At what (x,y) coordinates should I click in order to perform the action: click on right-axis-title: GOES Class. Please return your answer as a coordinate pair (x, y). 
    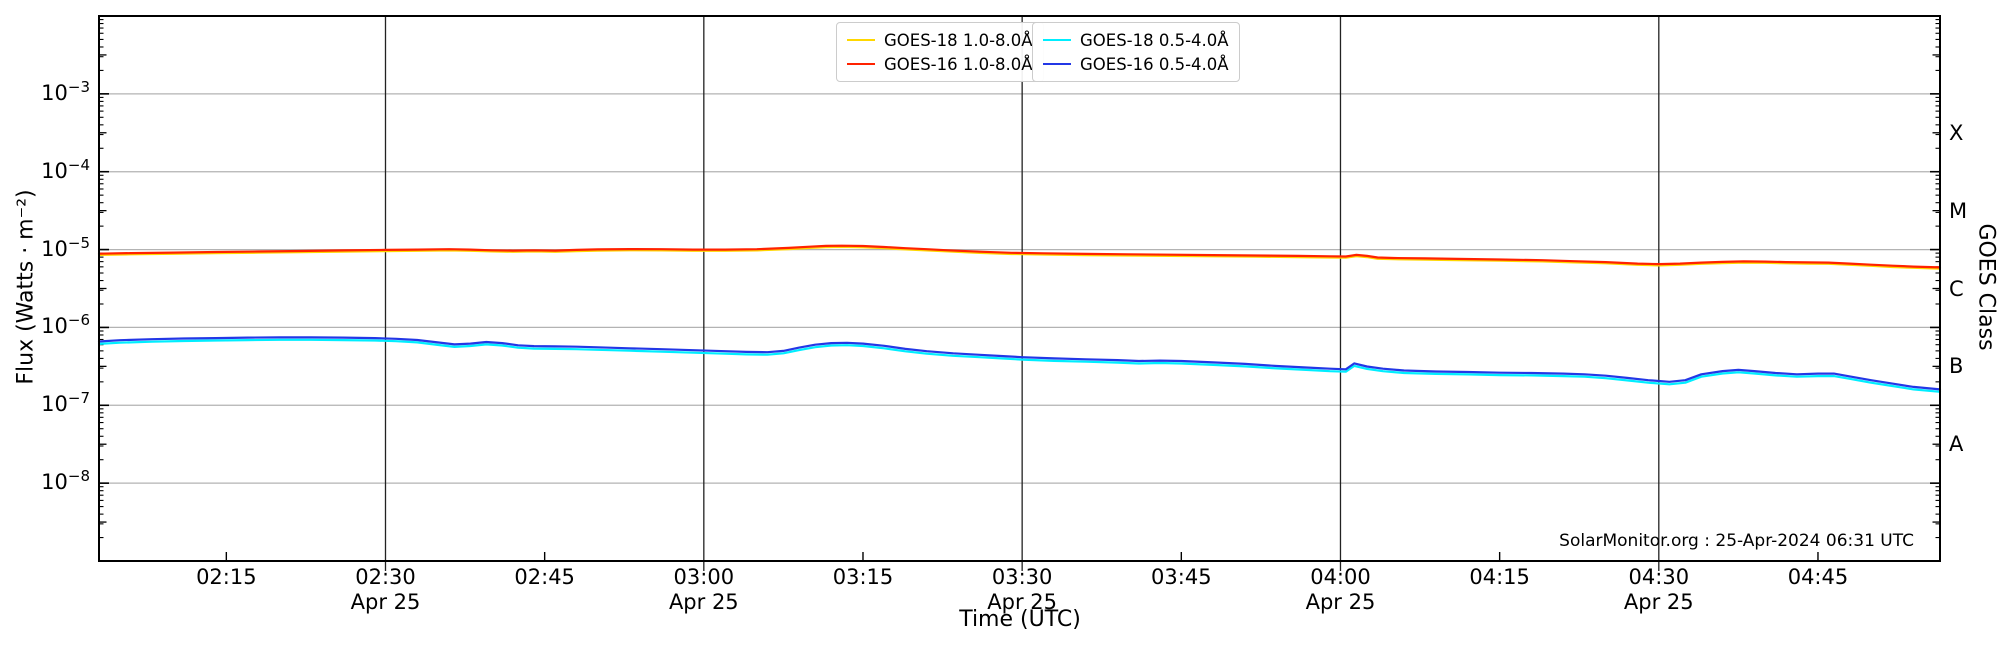
    Looking at the image, I should click on (1986, 287).